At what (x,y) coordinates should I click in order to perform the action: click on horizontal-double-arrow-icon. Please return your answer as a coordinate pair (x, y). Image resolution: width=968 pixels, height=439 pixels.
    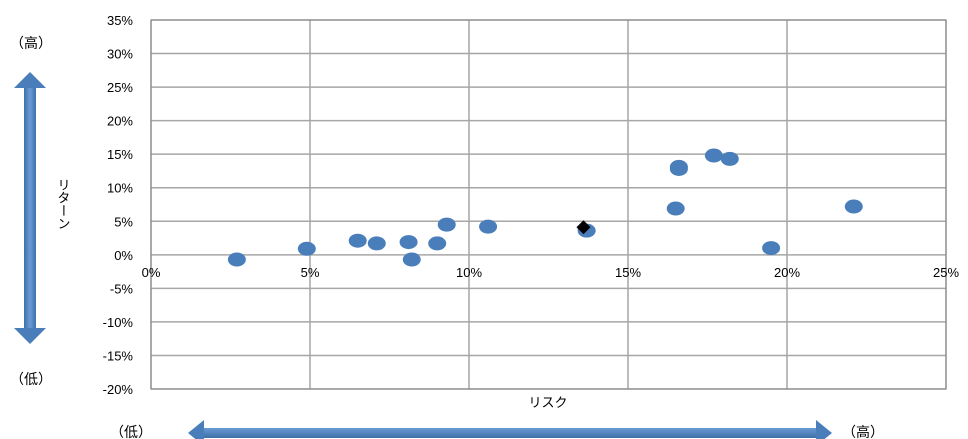
    Looking at the image, I should click on (510, 429).